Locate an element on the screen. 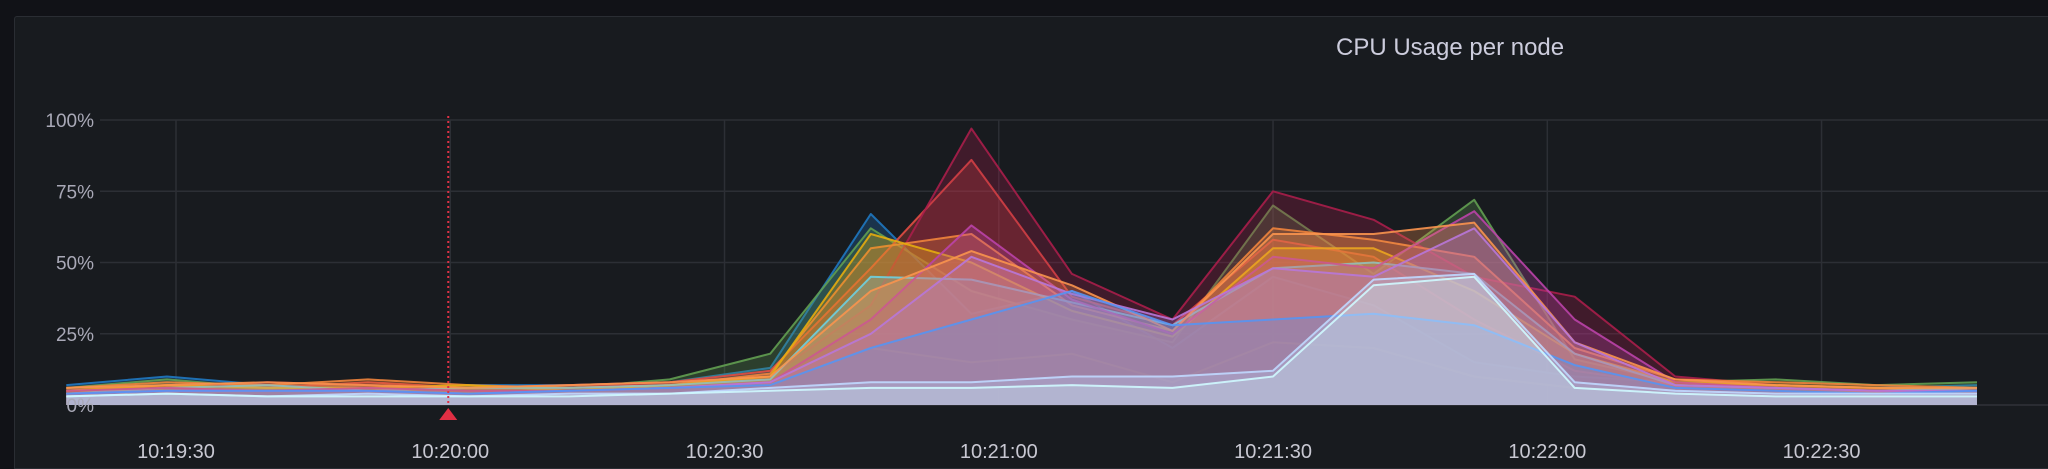 The height and width of the screenshot is (469, 2048). x-tick-label: 10:22:00 is located at coordinates (1547, 452).